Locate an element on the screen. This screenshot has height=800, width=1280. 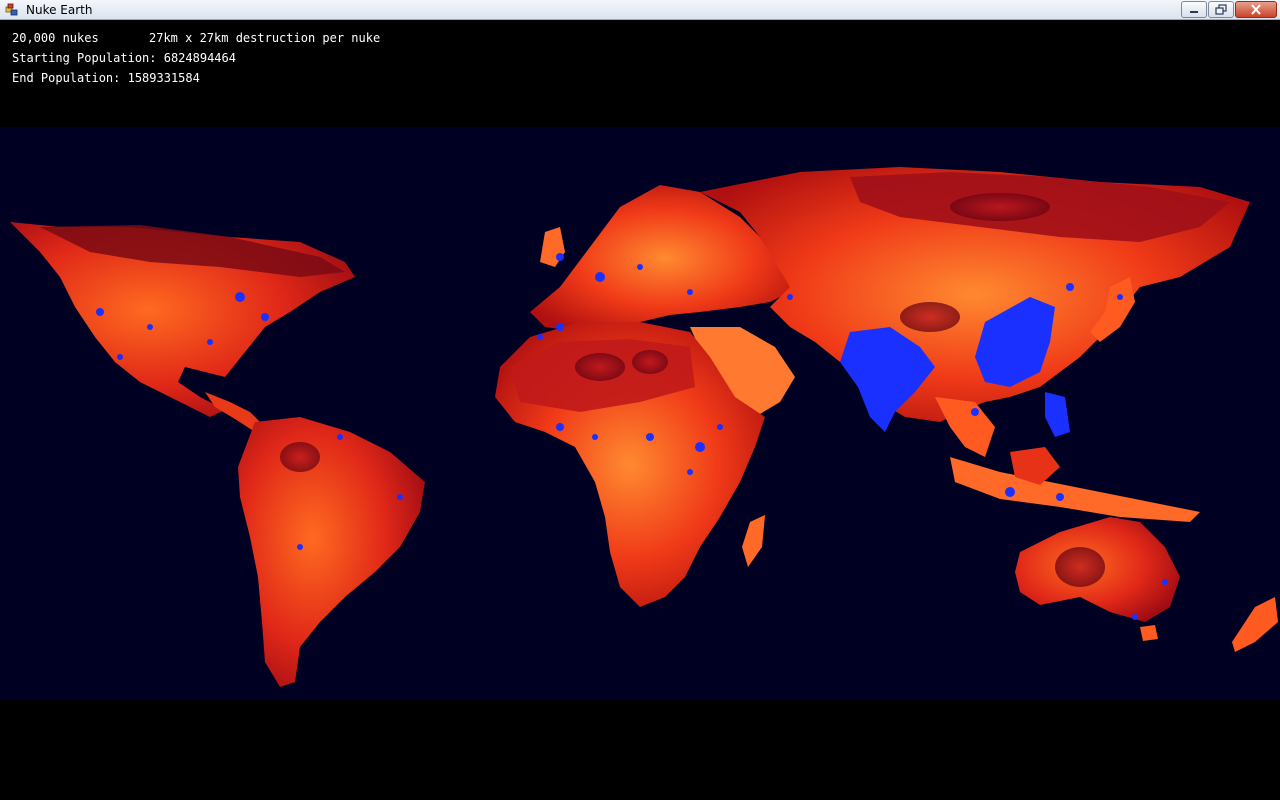
restore-icon is located at coordinates (1221, 9).